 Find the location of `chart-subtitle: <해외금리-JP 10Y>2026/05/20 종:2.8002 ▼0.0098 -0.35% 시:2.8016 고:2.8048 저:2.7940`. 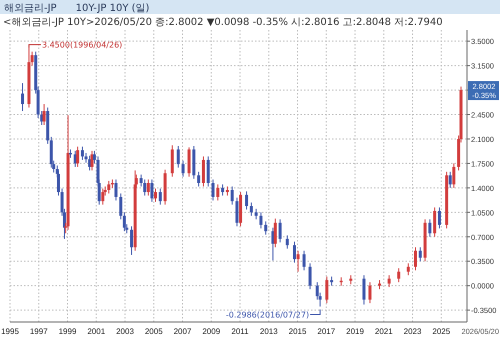

chart-subtitle: <해외금리-JP 10Y>2026/05/20 종:2.8002 ▼0.0098 -0.35% 시:2.8016 고:2.8048 저:2.7940 is located at coordinates (223, 22).